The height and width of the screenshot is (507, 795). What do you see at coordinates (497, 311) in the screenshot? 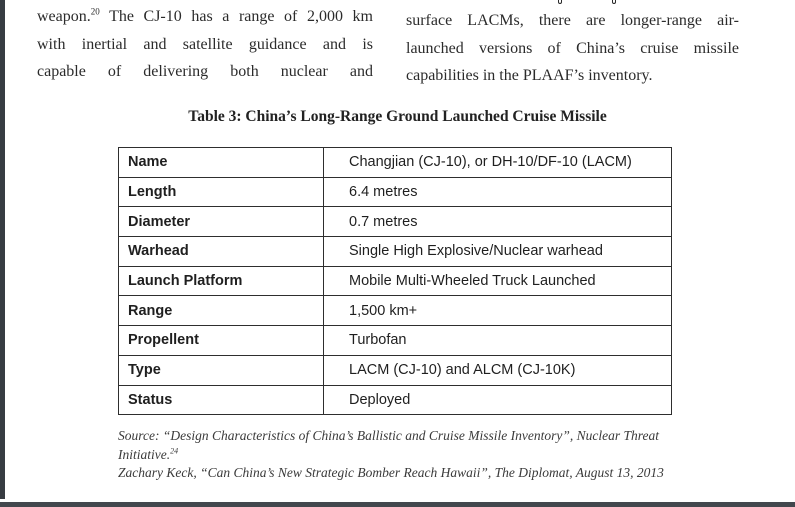
I see `spec-value: 1,500 km+` at bounding box center [497, 311].